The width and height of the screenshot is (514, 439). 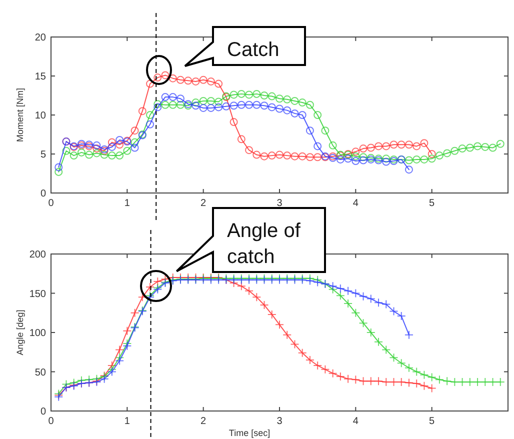 What do you see at coordinates (253, 50) in the screenshot?
I see `annotation: Catch` at bounding box center [253, 50].